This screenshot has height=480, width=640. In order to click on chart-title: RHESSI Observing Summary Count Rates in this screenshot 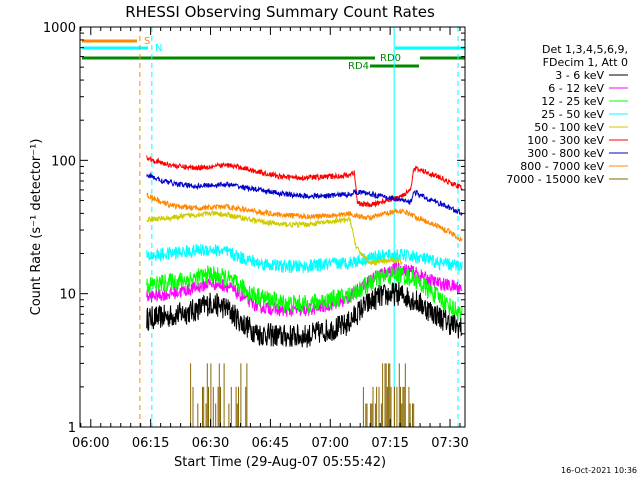, I will do `click(280, 12)`.